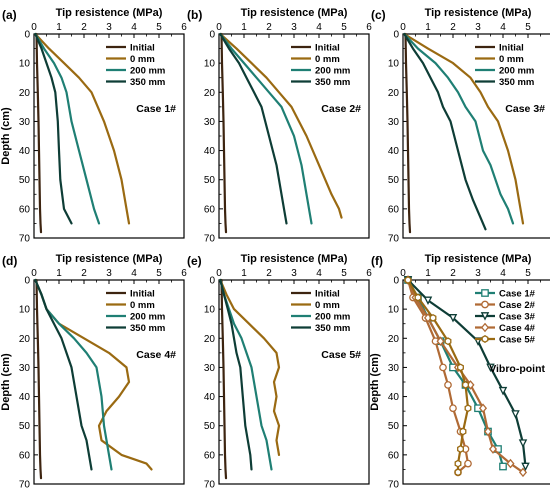 The image size is (550, 498). I want to click on y-axis-label: Depth (cm), so click(375, 382).